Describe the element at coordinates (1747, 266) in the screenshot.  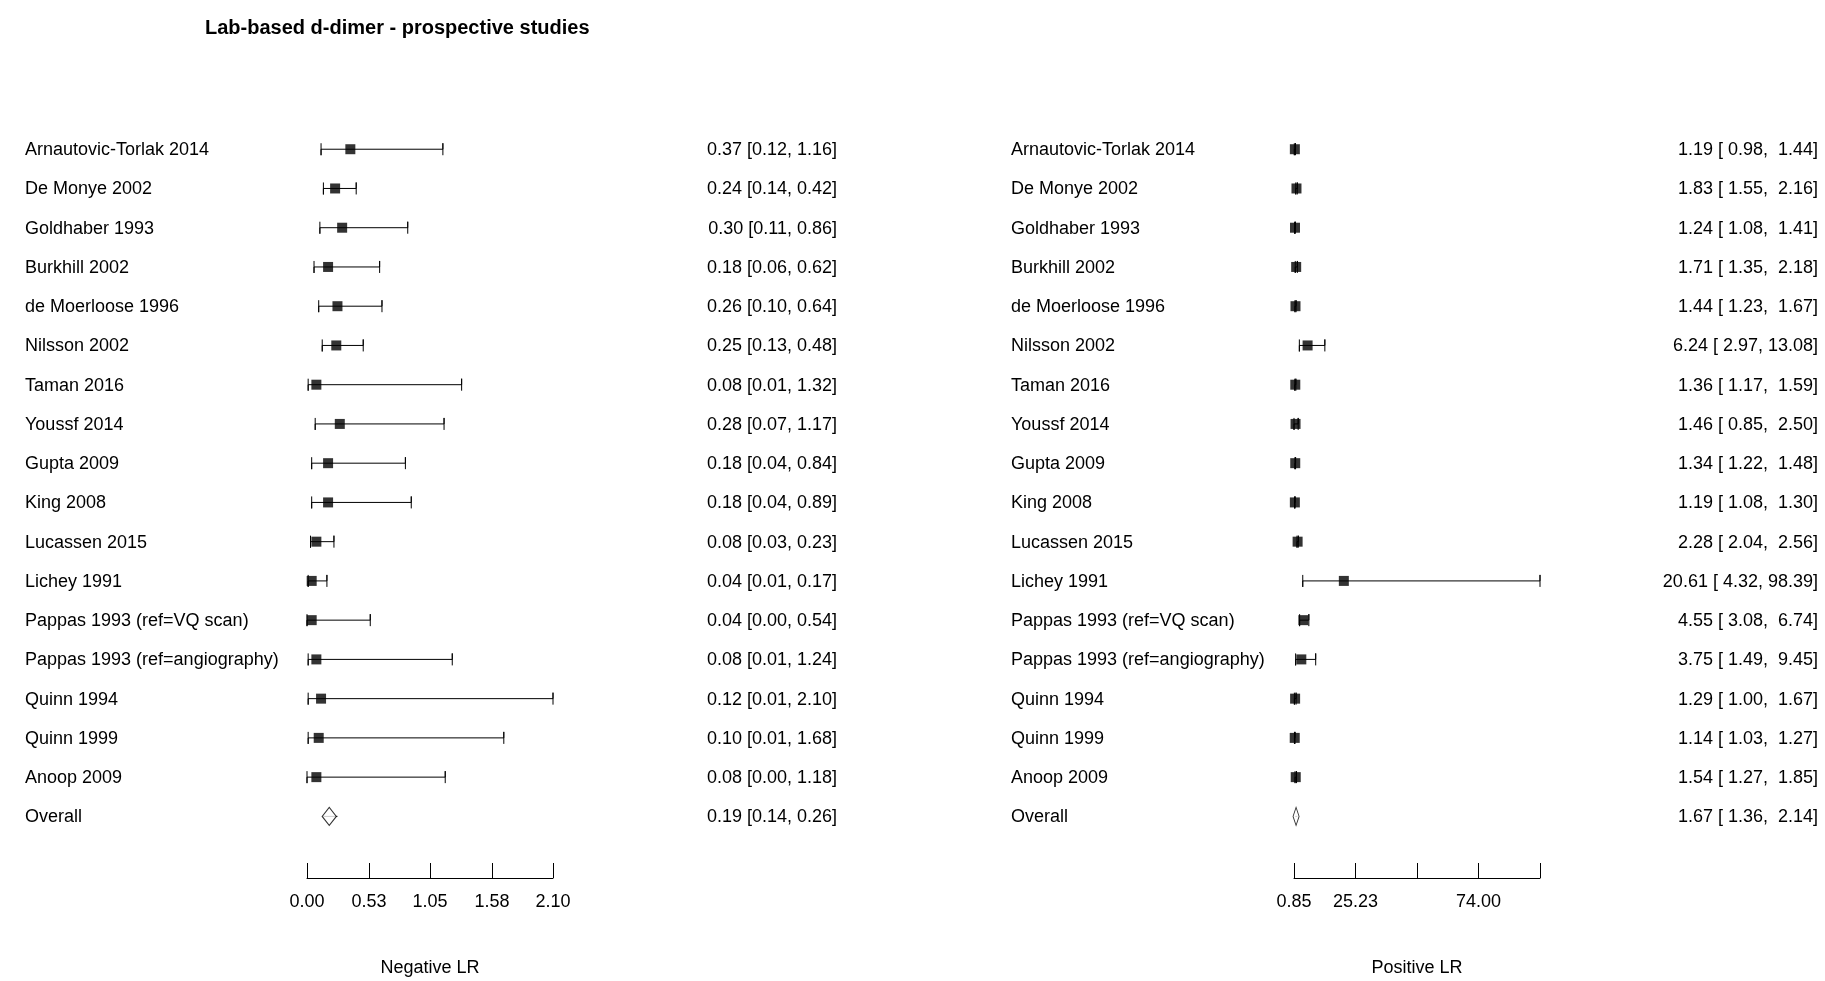
I see `text: 1.71 [ 1.35, 2.18]` at that location.